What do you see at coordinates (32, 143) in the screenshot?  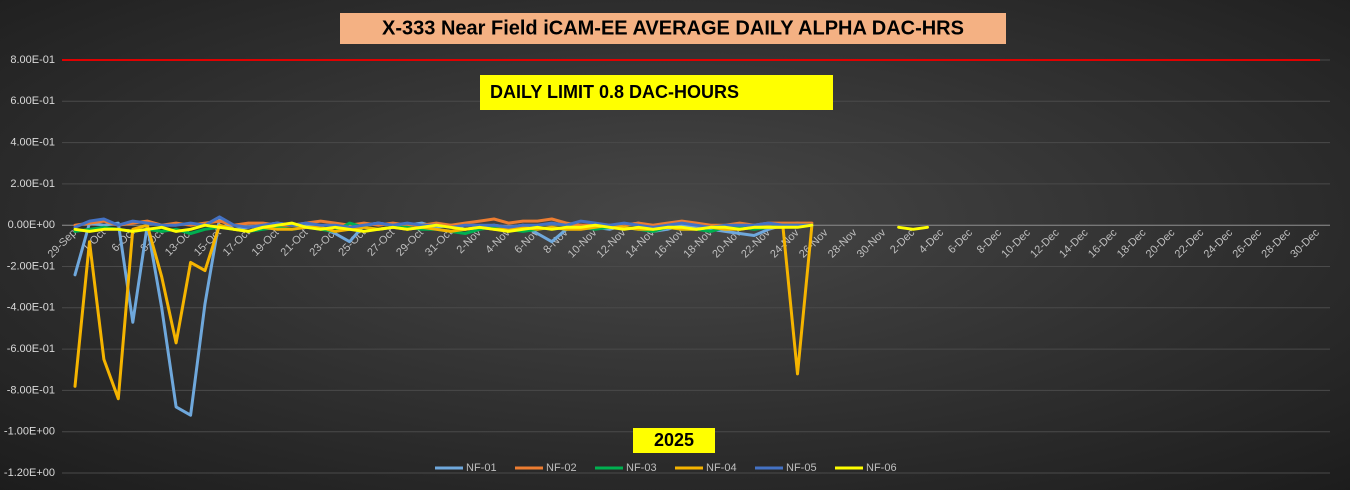 I see `y-tick-label: 4.00E-01` at bounding box center [32, 143].